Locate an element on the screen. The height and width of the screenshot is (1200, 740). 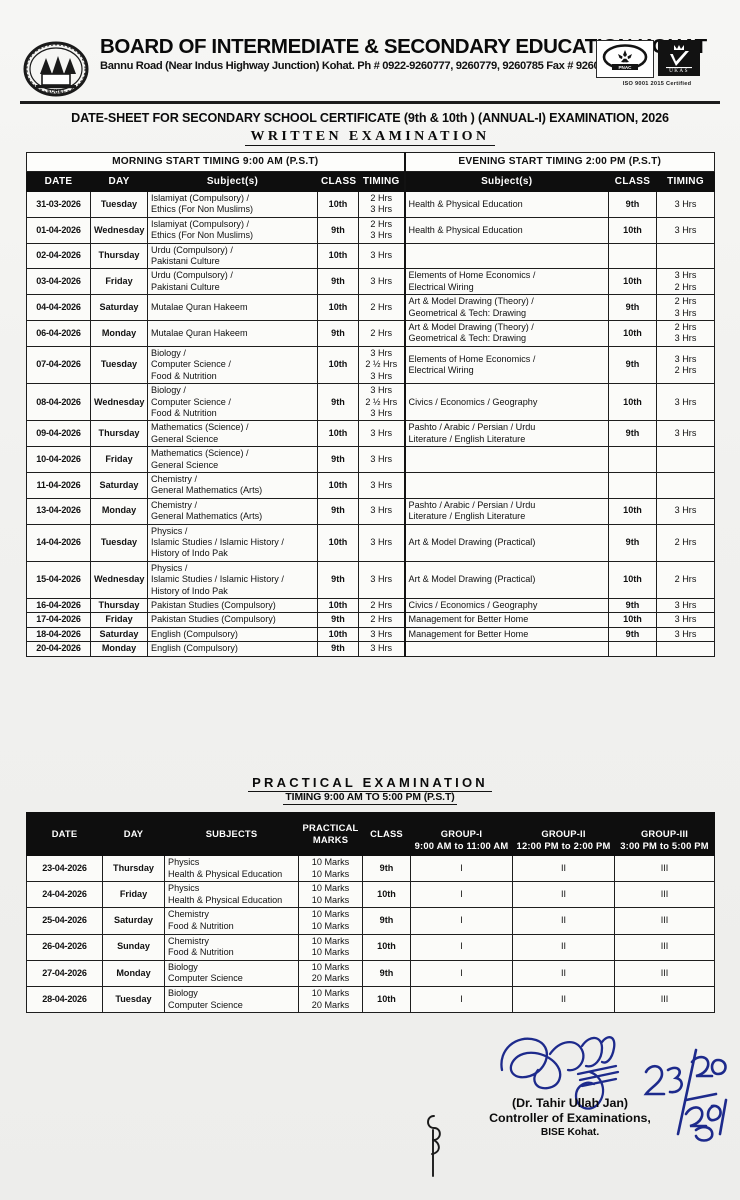
pcol-class: CLASS is located at coordinates (386, 834).